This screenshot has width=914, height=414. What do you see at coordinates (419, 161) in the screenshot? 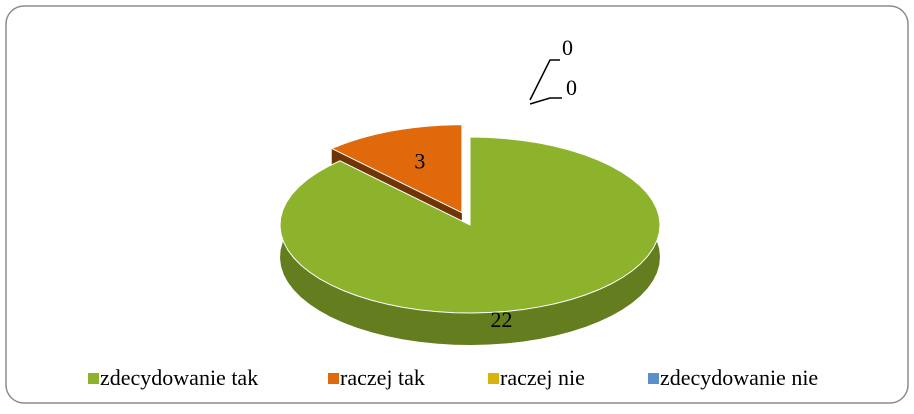
I see `data-label: 3` at bounding box center [419, 161].